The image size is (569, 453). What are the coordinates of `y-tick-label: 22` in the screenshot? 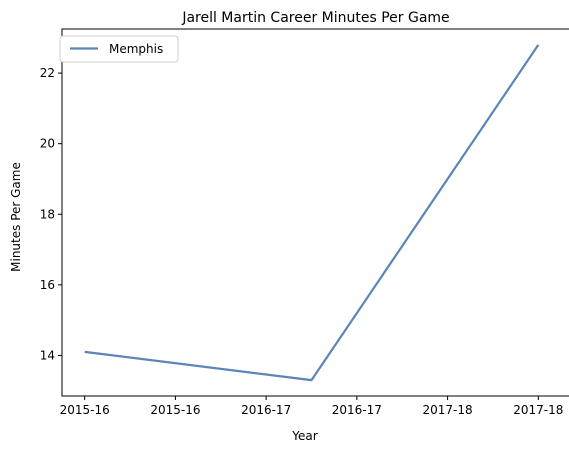 It's located at (47, 73).